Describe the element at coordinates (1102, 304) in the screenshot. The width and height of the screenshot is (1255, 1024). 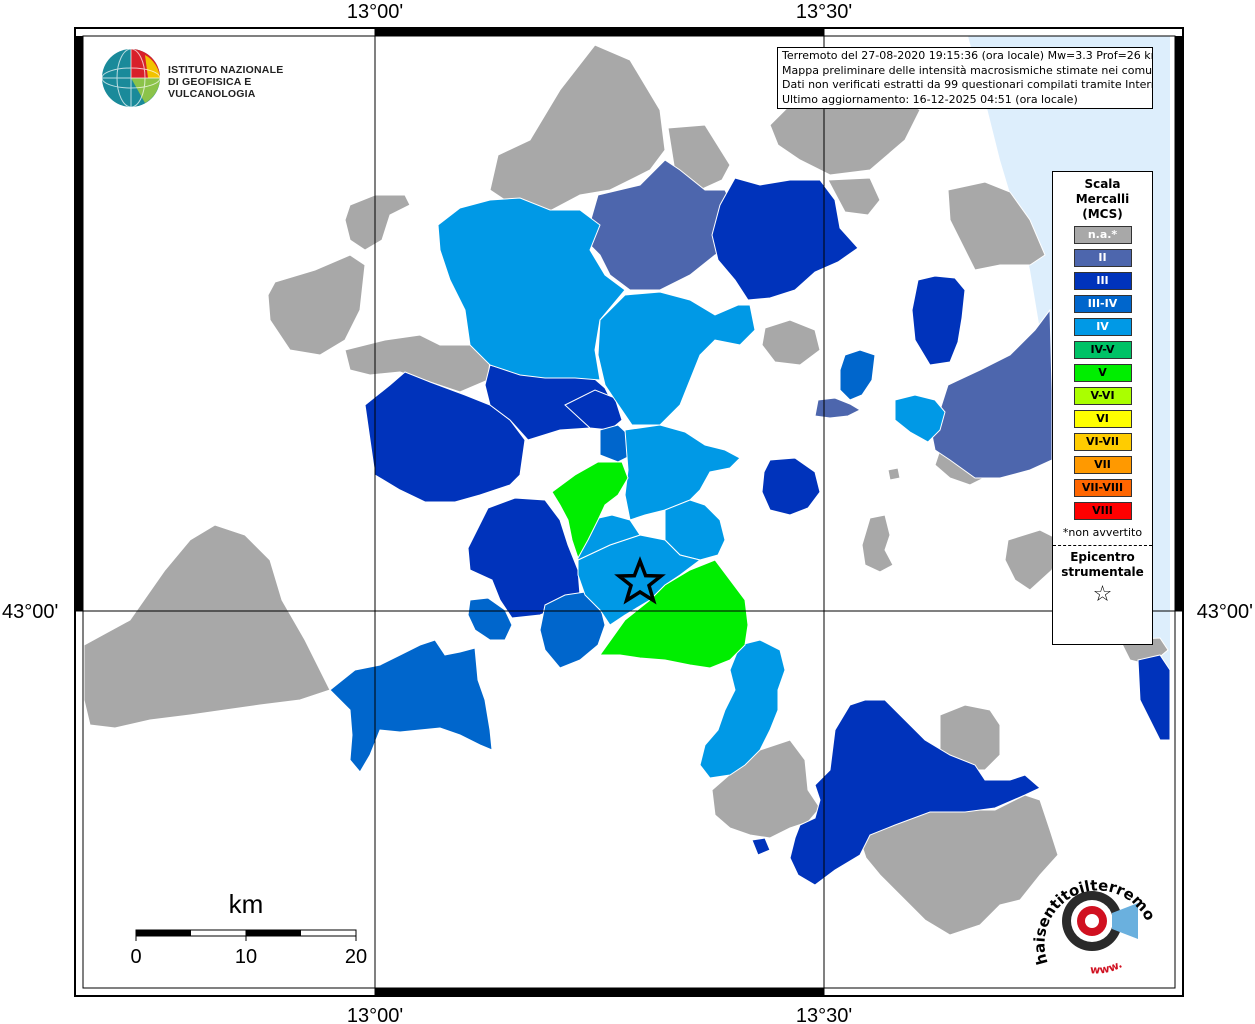
I see `legend-swatch: III-IV` at that location.